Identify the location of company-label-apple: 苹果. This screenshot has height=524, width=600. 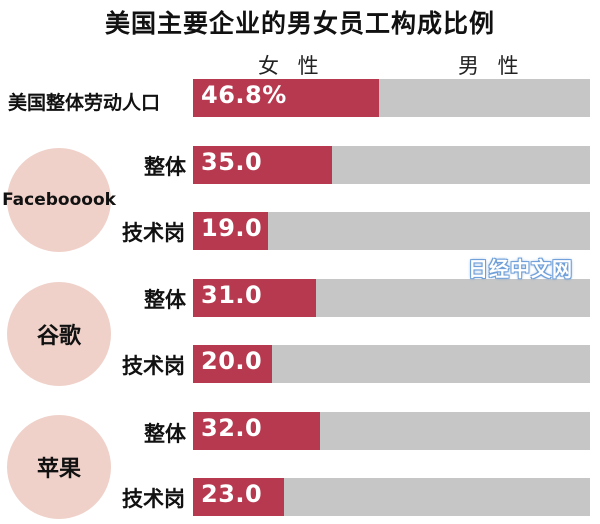
(58, 469).